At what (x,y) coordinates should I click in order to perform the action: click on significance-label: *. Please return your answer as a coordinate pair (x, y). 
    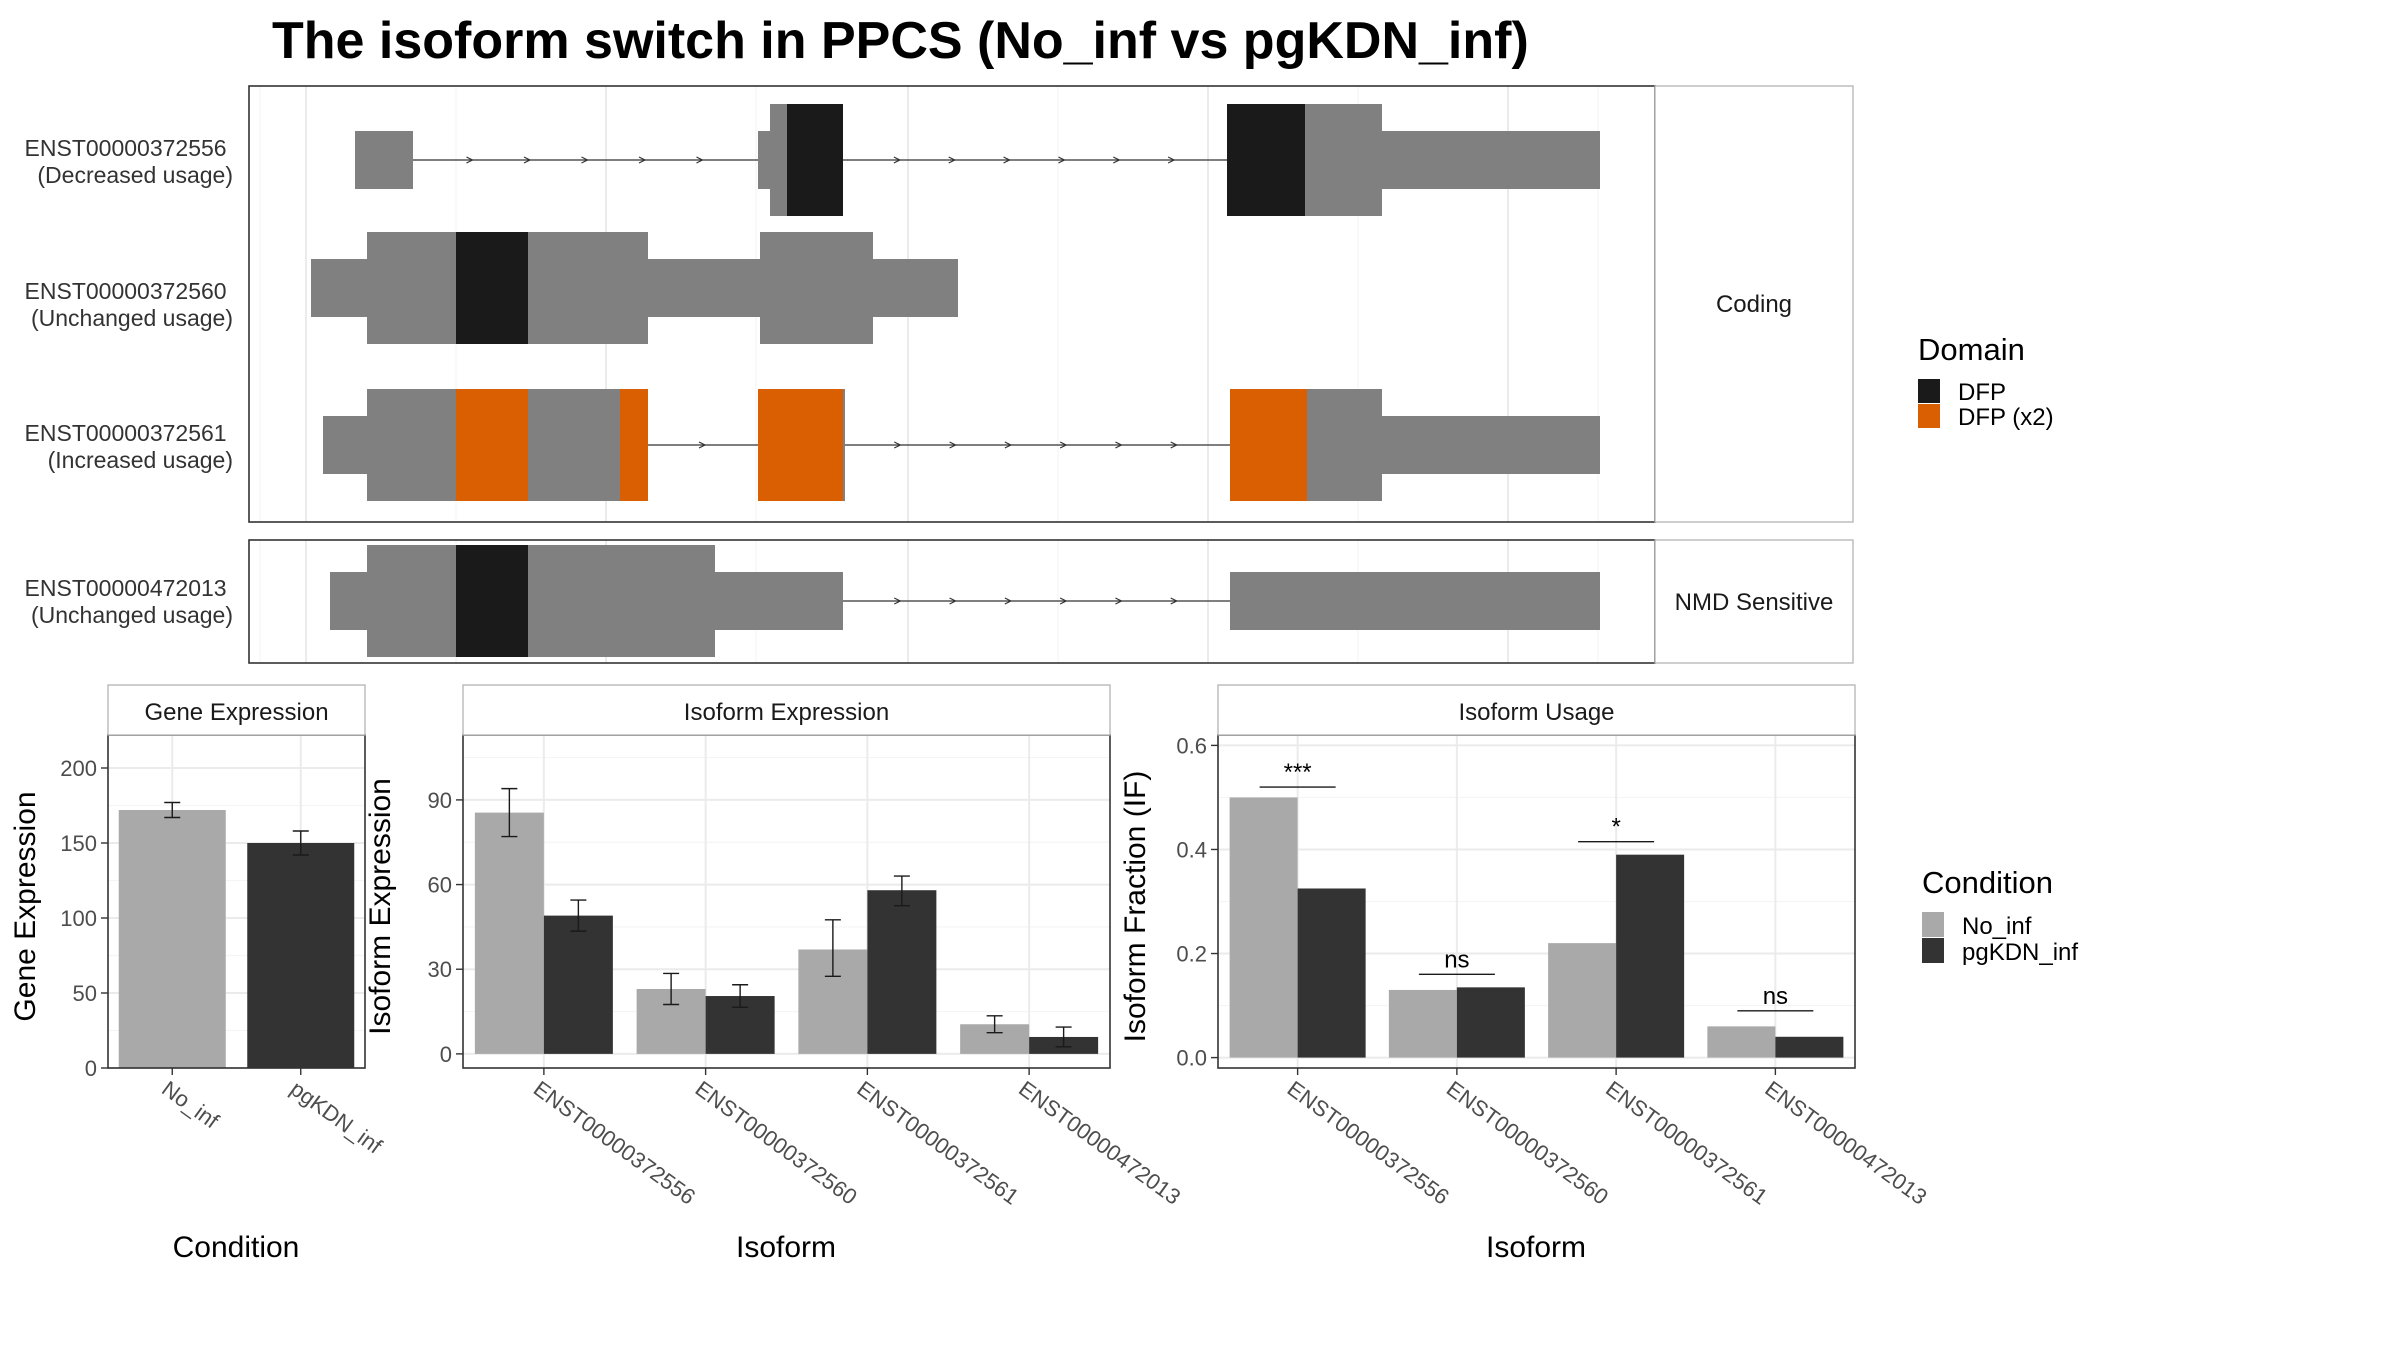
    Looking at the image, I should click on (1615, 827).